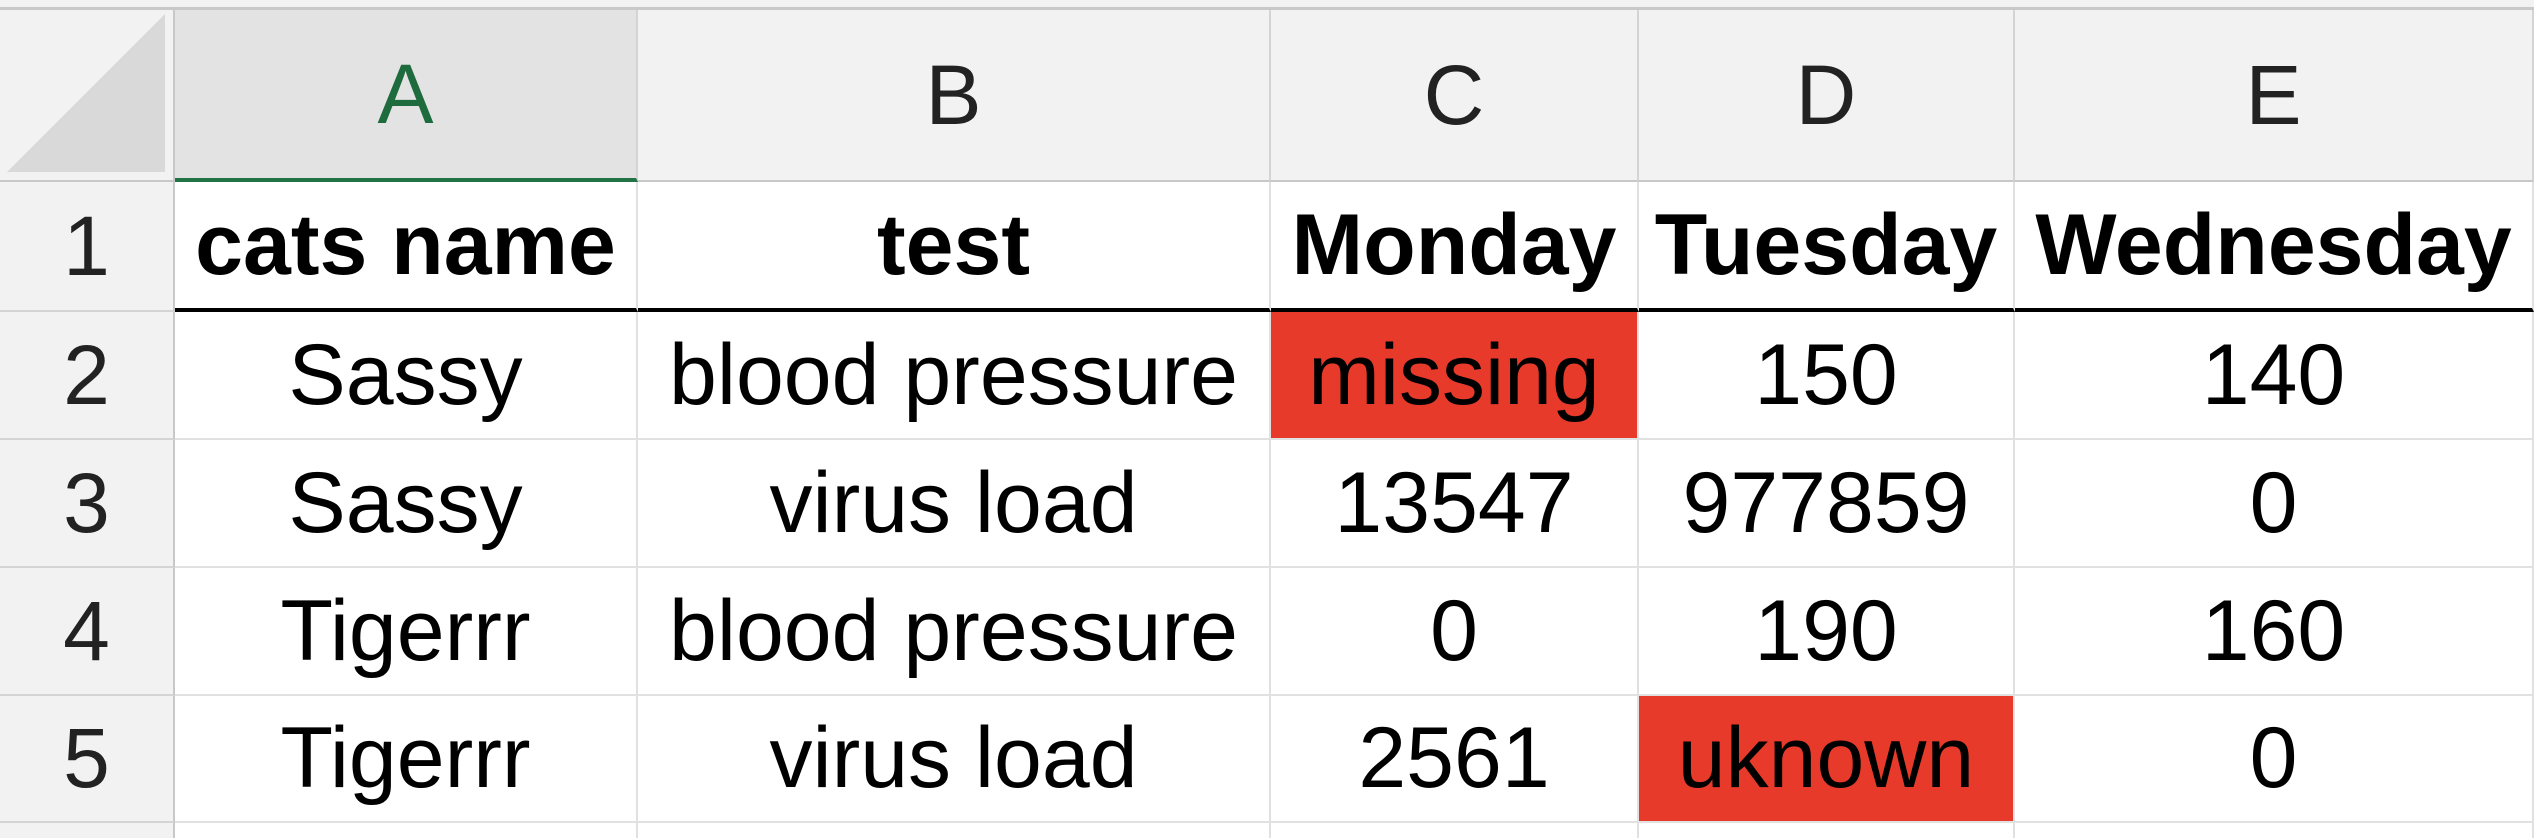 The image size is (2534, 838). I want to click on cell-a3: Sassy, so click(406, 504).